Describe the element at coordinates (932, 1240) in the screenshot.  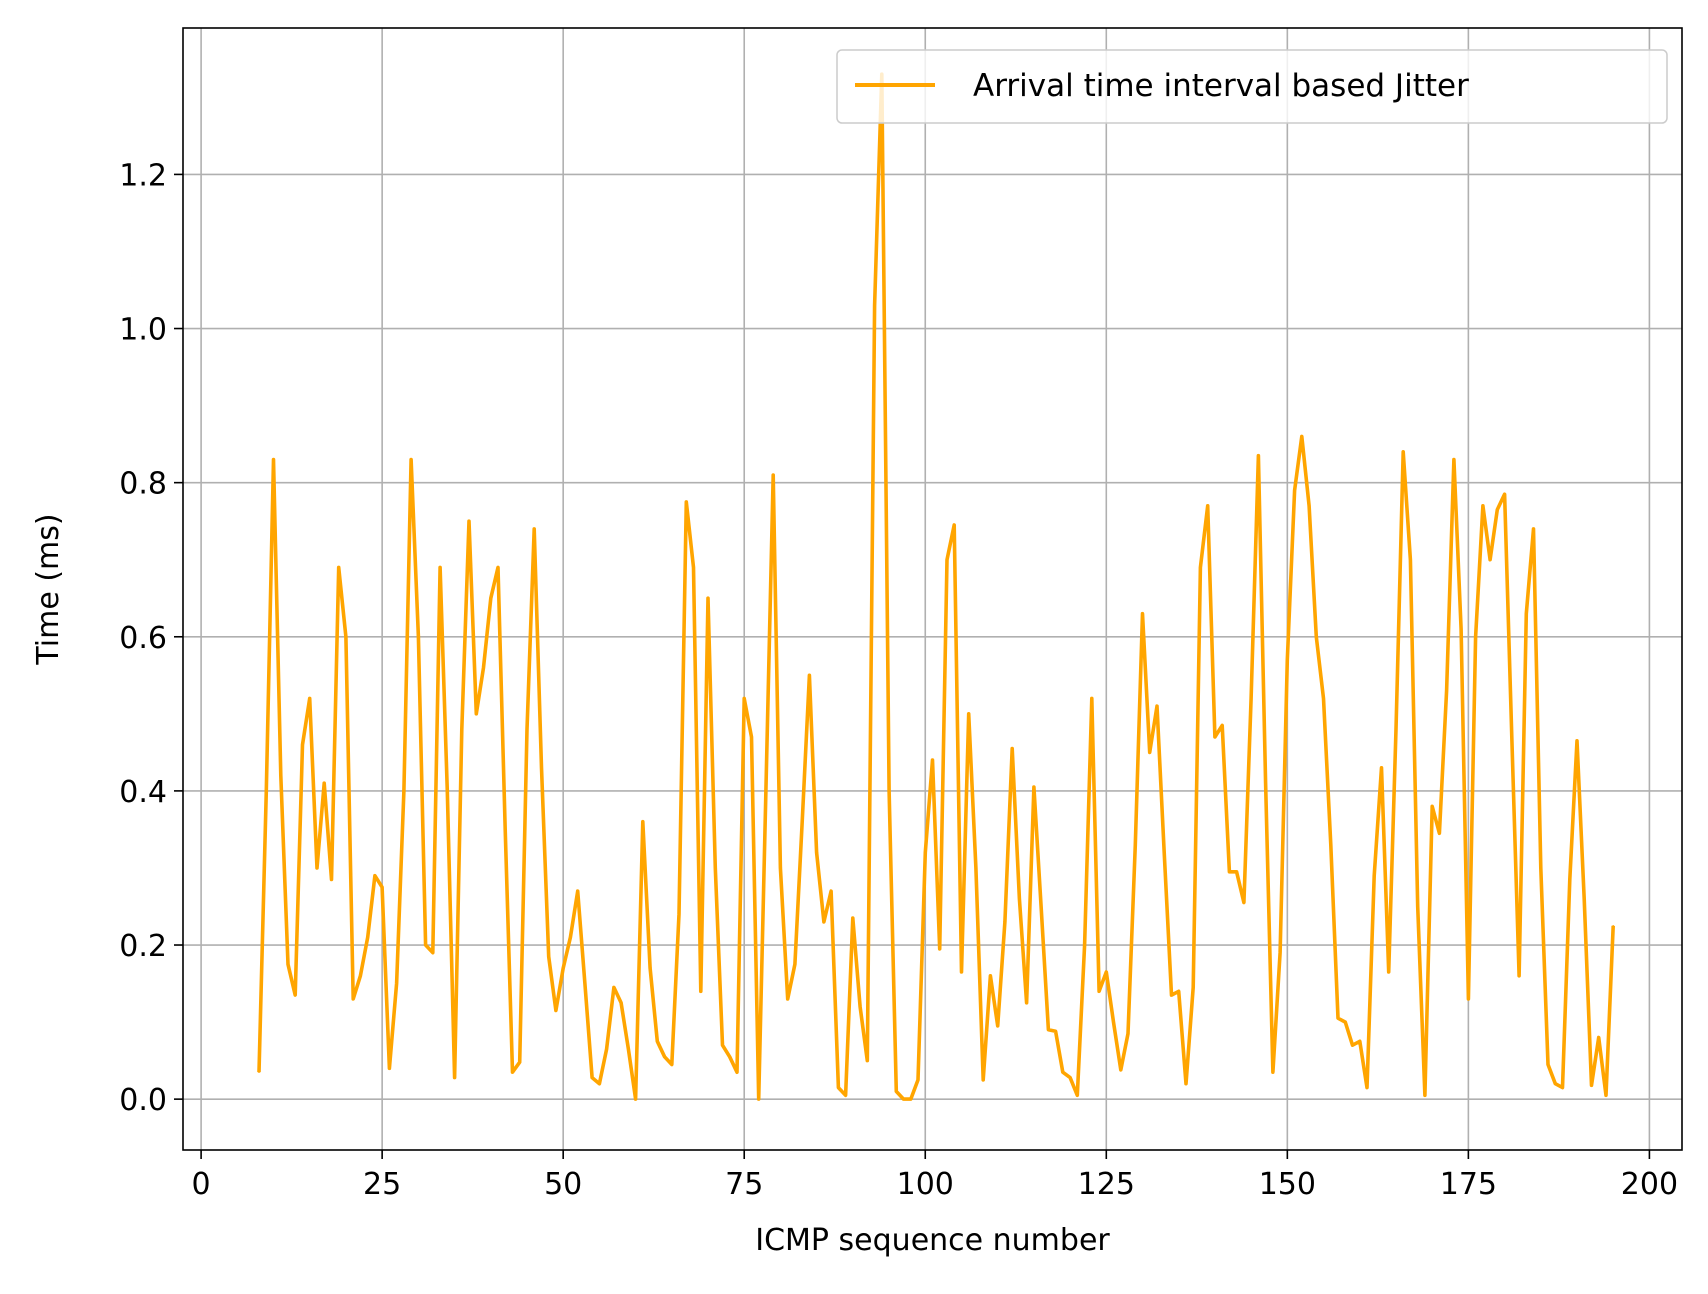
I see `x-axis-label: ICMP sequence number` at that location.